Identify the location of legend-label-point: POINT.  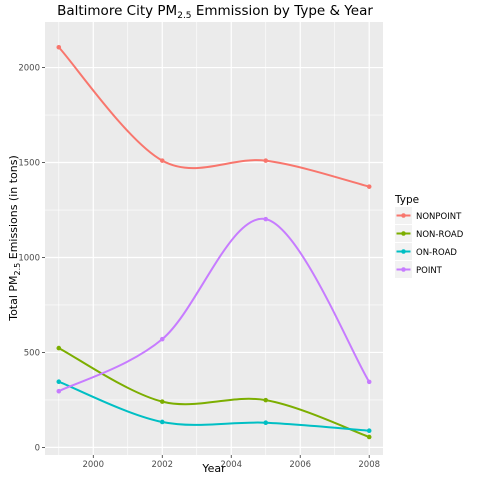
(429, 271).